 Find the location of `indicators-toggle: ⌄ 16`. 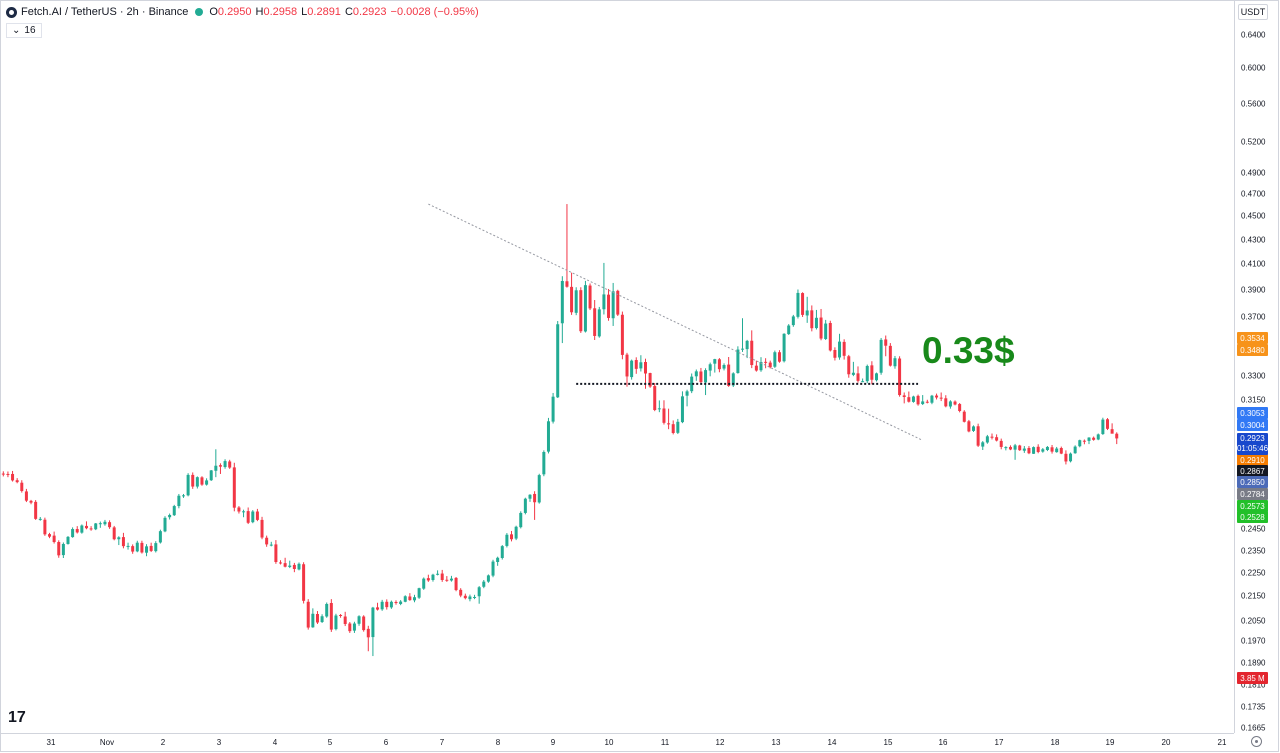

indicators-toggle: ⌄ 16 is located at coordinates (24, 30).